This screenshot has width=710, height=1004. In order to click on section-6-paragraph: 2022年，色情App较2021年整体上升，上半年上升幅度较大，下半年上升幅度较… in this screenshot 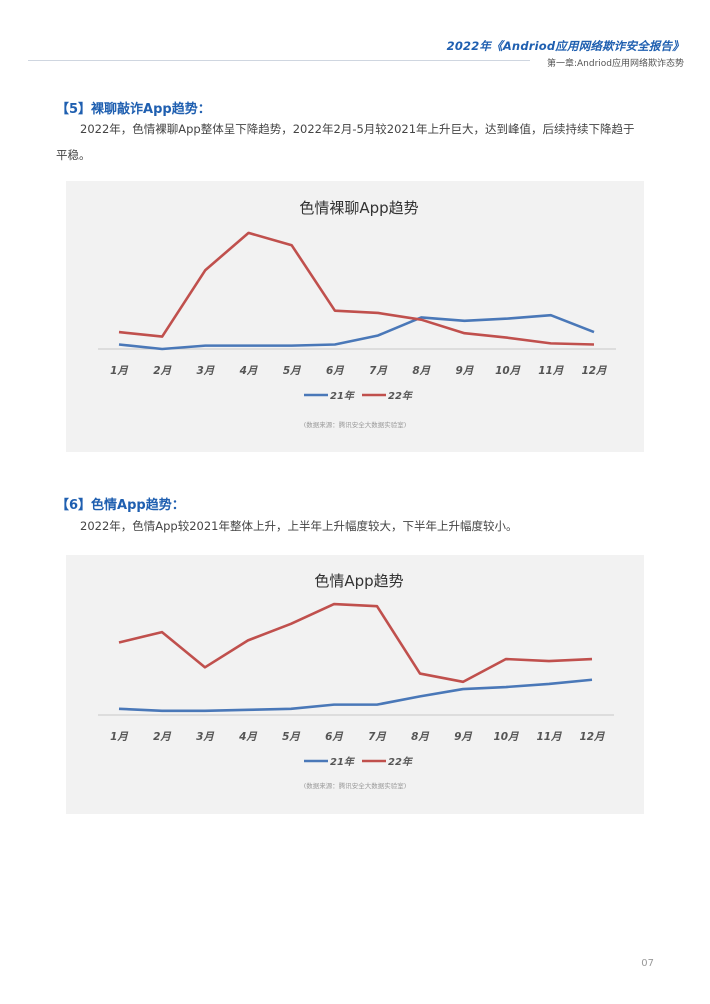, I will do `click(356, 526)`.